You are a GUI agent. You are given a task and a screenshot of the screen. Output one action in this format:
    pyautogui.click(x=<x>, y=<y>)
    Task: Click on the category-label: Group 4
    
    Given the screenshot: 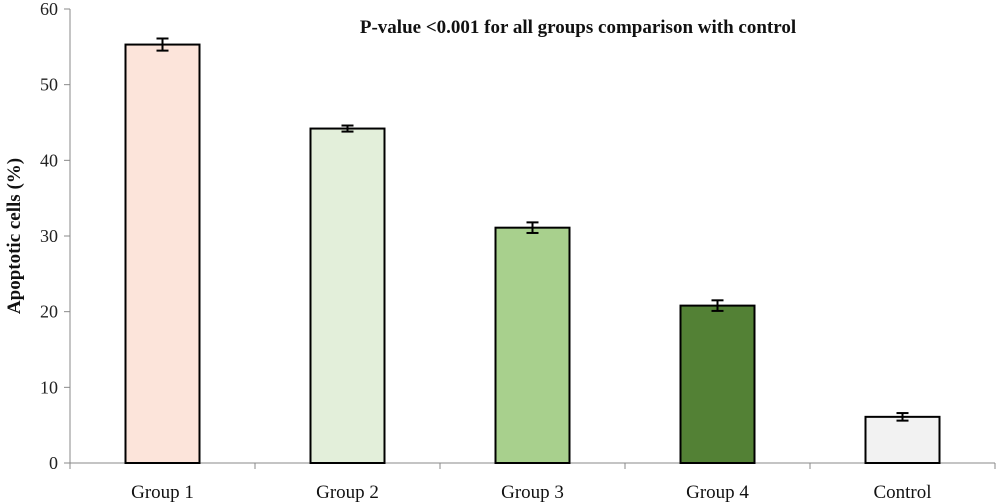 What is the action you would take?
    pyautogui.click(x=717, y=492)
    